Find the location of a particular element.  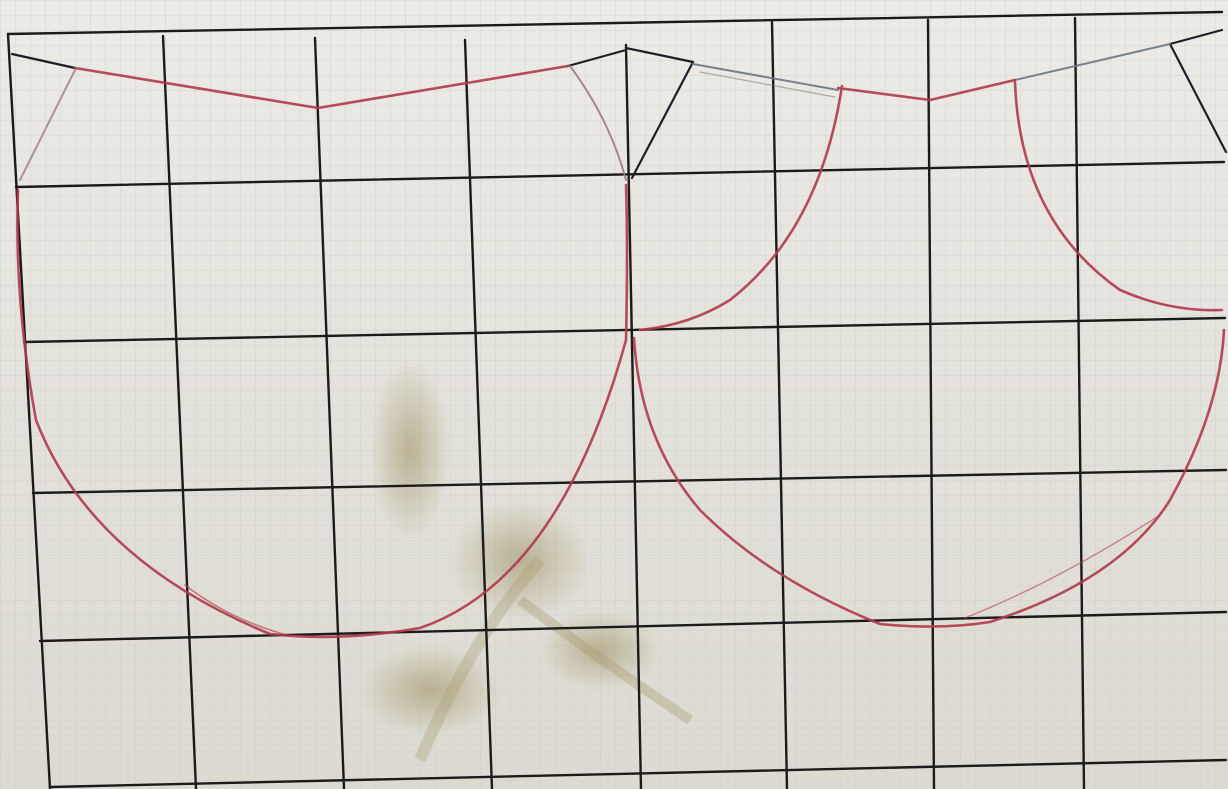

grey-guide-lines is located at coordinates (931, 70).